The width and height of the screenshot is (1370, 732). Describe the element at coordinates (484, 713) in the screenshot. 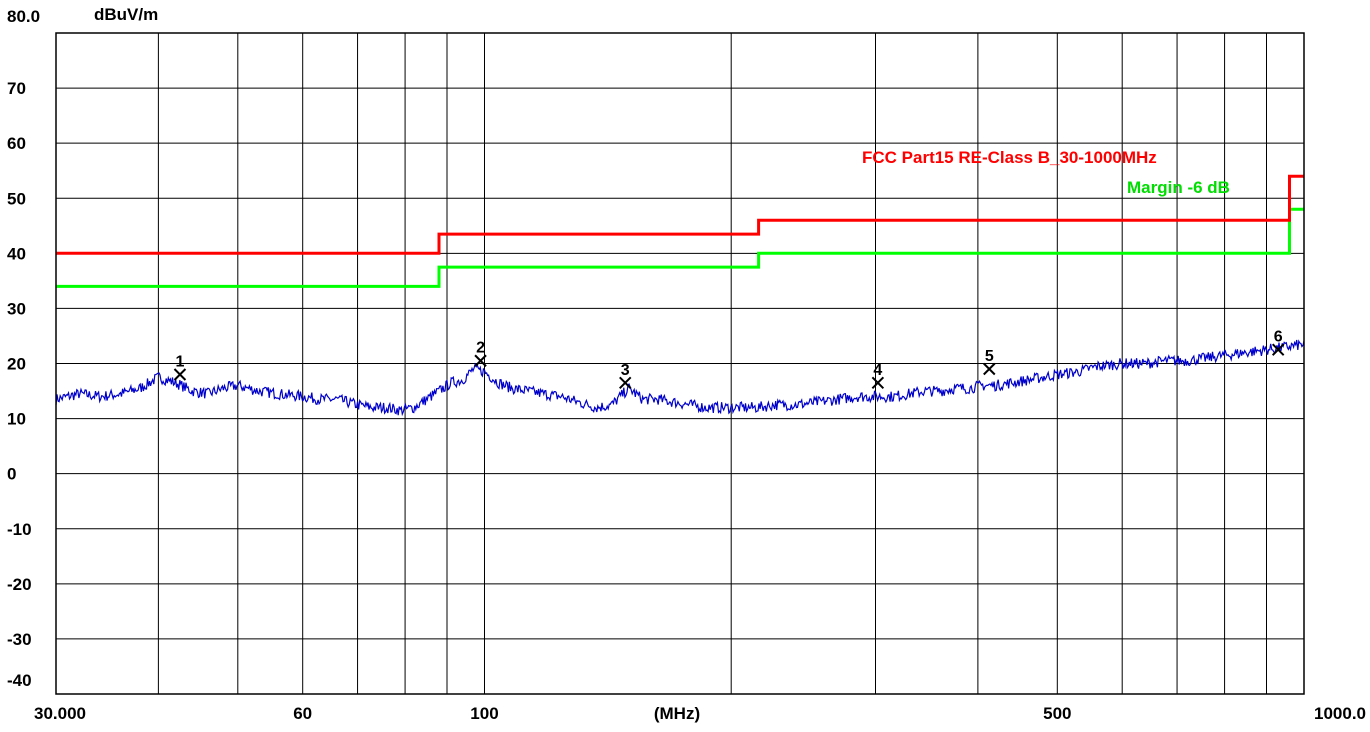

I see `x-tick-label: 100` at that location.